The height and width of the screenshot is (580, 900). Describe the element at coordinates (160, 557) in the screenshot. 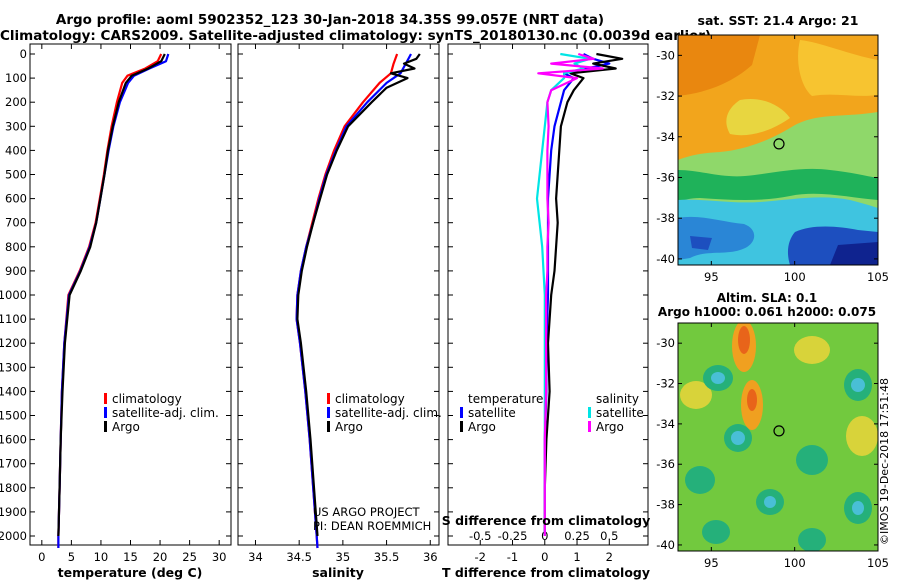

I see `x-tick-label: 20` at that location.